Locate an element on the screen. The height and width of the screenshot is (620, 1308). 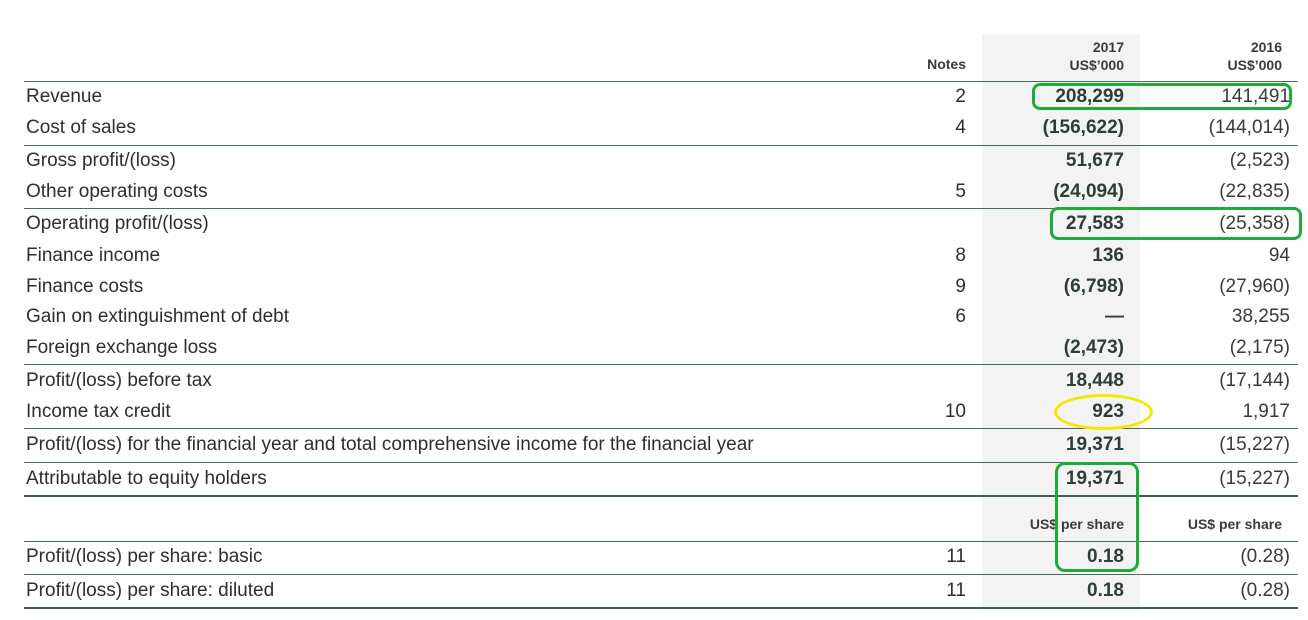
value-2016: 38,255 is located at coordinates (1260, 316).